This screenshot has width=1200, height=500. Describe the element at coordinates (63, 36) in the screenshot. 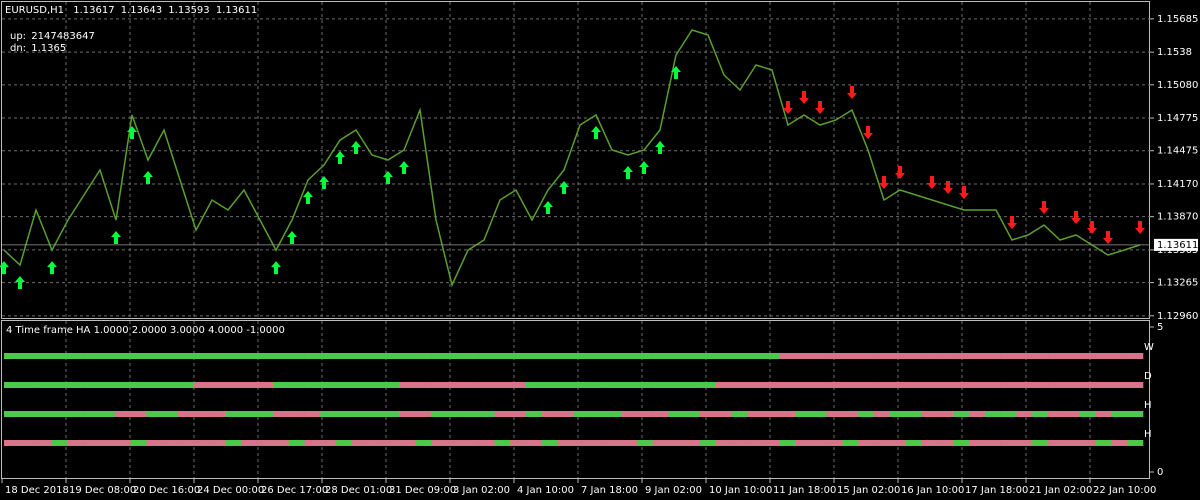

I see `info-value: 2147483647` at that location.